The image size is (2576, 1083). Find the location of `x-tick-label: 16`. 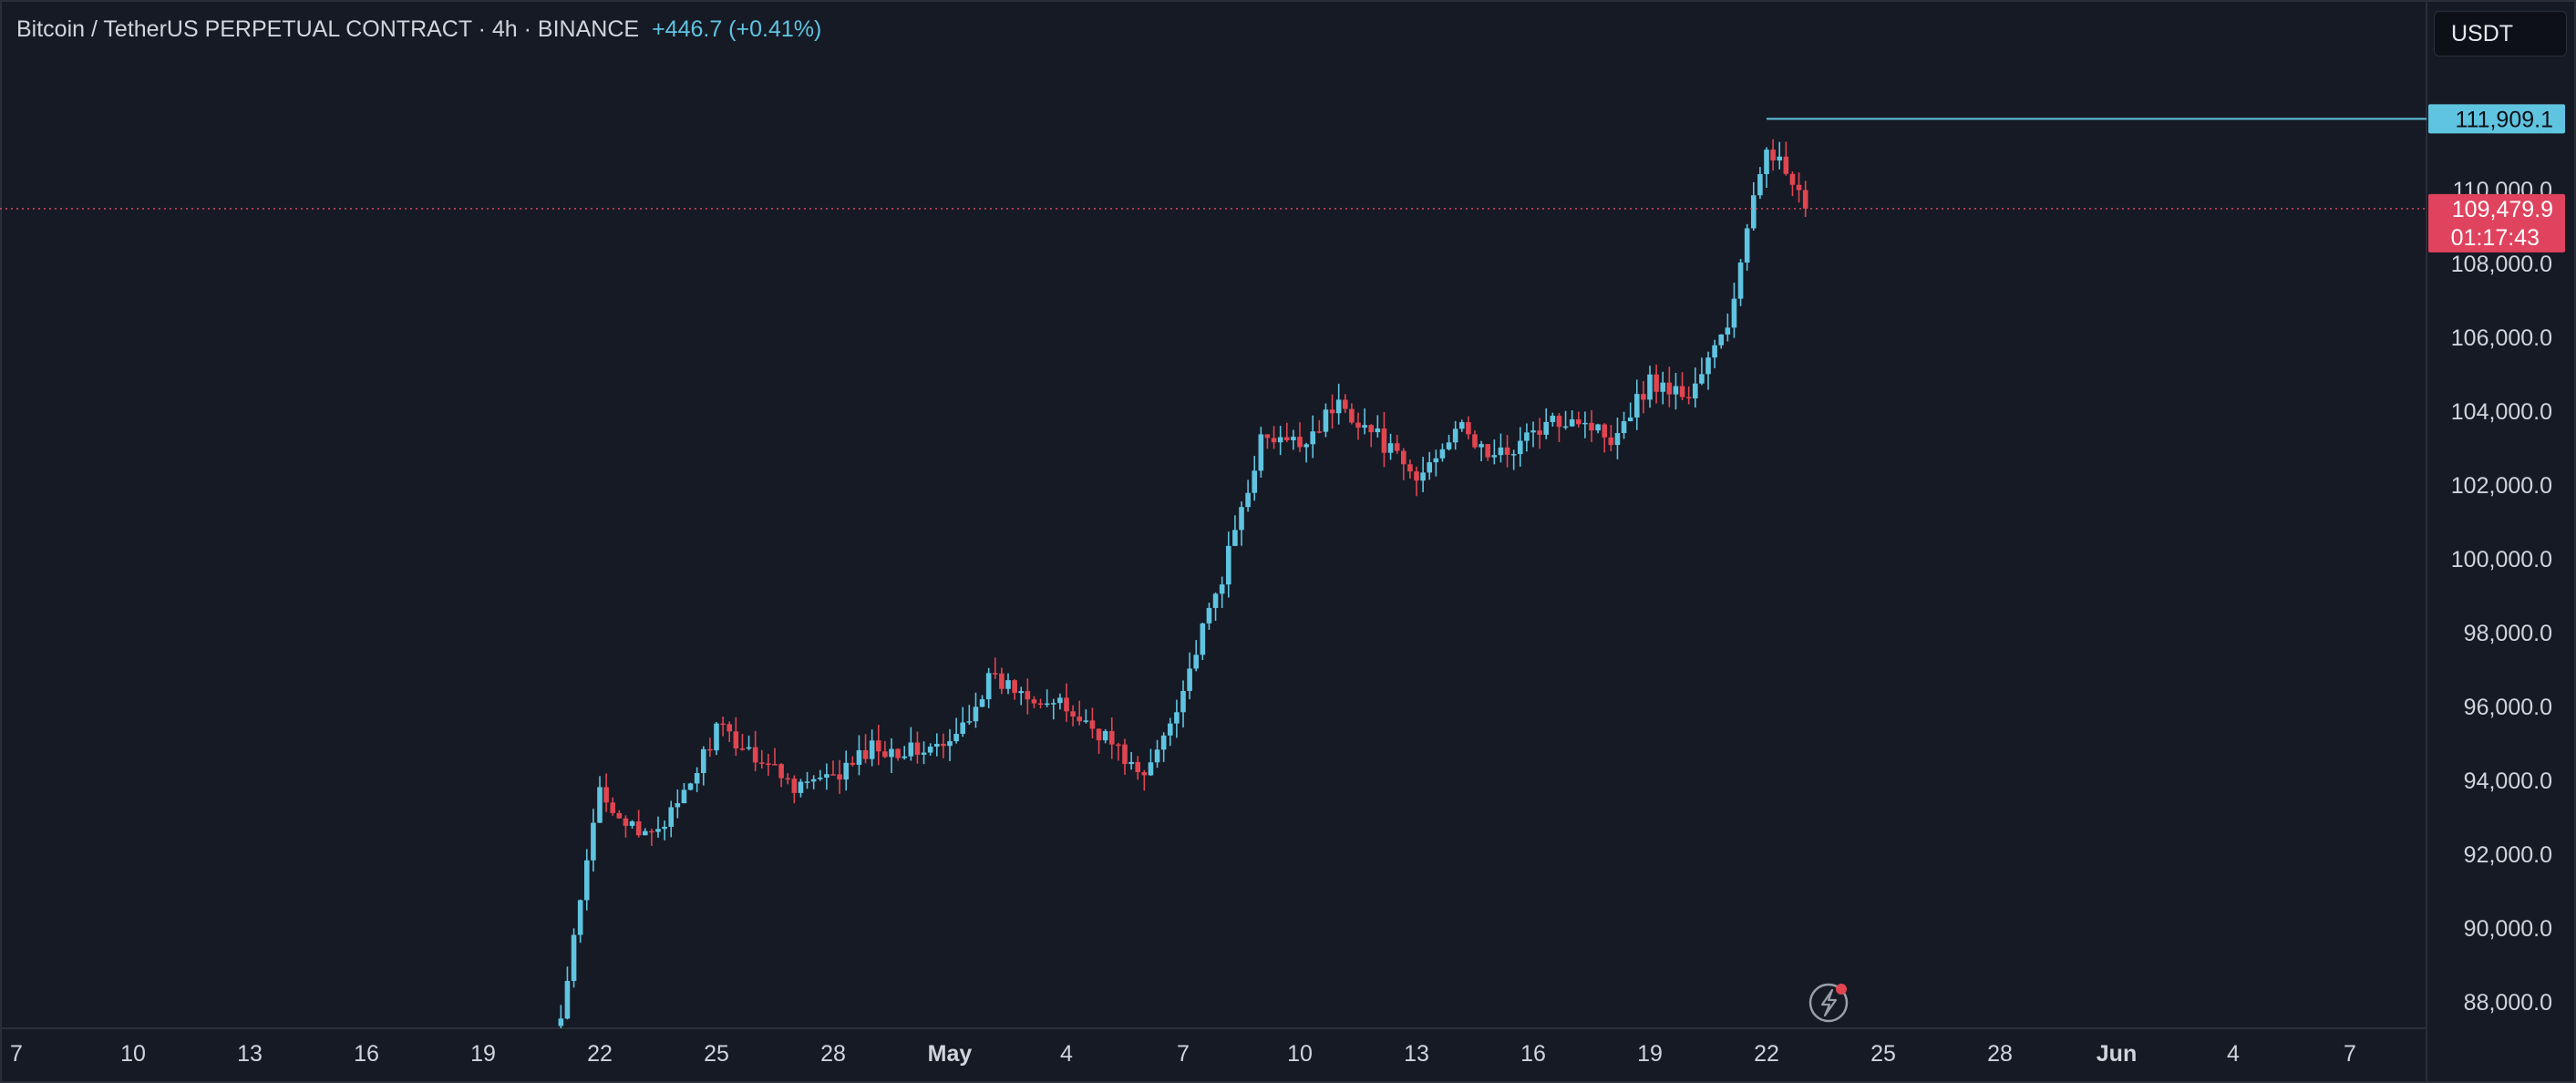

x-tick-label: 16 is located at coordinates (1533, 1054).